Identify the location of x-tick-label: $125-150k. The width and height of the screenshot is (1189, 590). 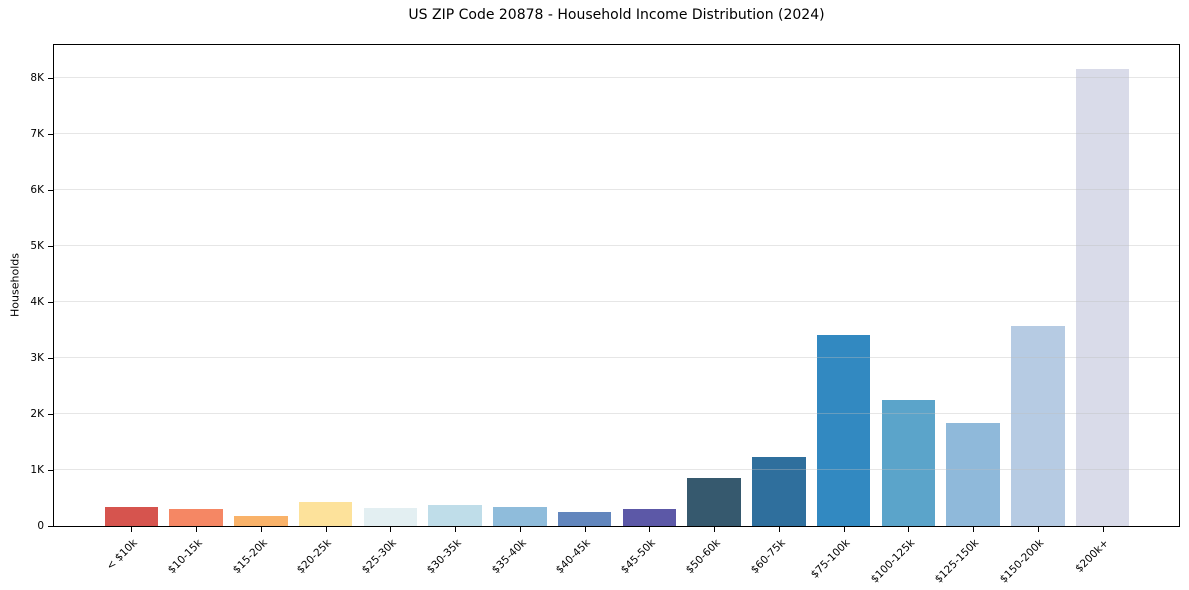
(957, 561).